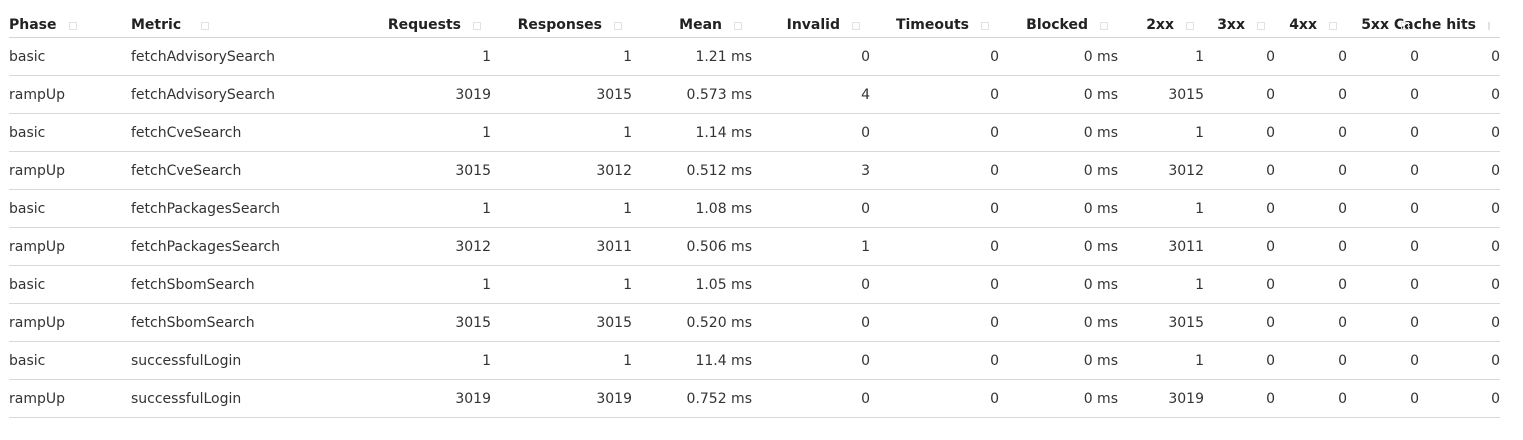 This screenshot has width=1523, height=440. What do you see at coordinates (561, 170) in the screenshot?
I see `cell-responses: 3012` at bounding box center [561, 170].